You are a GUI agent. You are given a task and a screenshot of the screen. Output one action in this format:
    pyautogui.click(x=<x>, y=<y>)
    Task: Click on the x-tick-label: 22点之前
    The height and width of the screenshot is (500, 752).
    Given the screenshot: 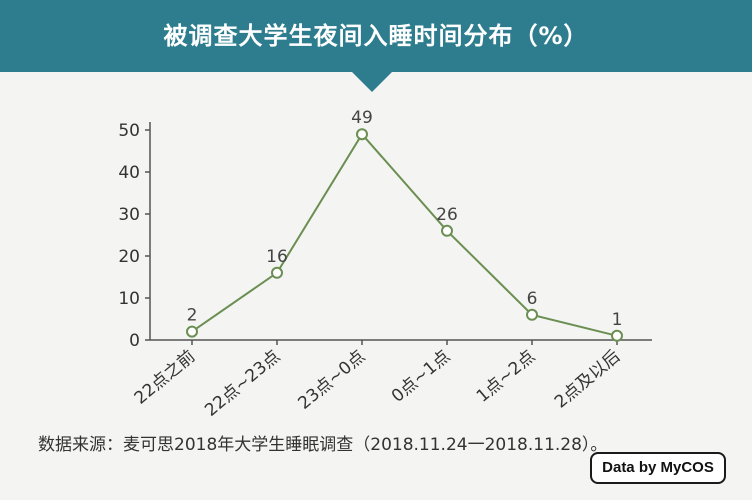 What is the action you would take?
    pyautogui.click(x=165, y=378)
    